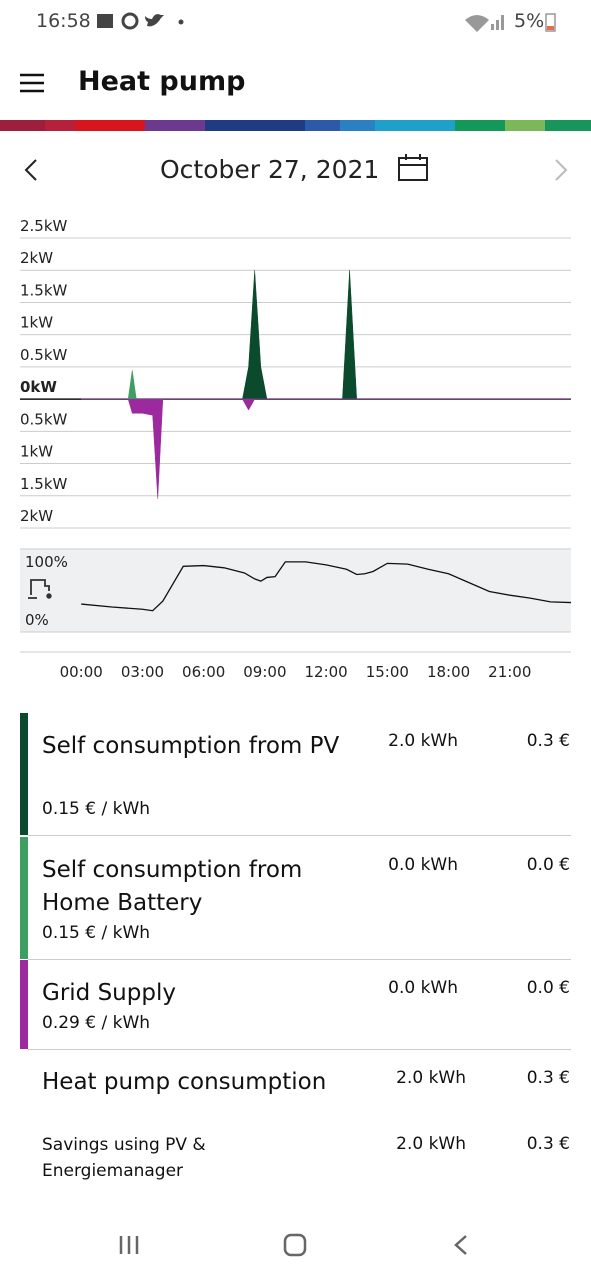 The width and height of the screenshot is (591, 1280). What do you see at coordinates (81, 672) in the screenshot?
I see `x-tick-label: 00:00` at bounding box center [81, 672].